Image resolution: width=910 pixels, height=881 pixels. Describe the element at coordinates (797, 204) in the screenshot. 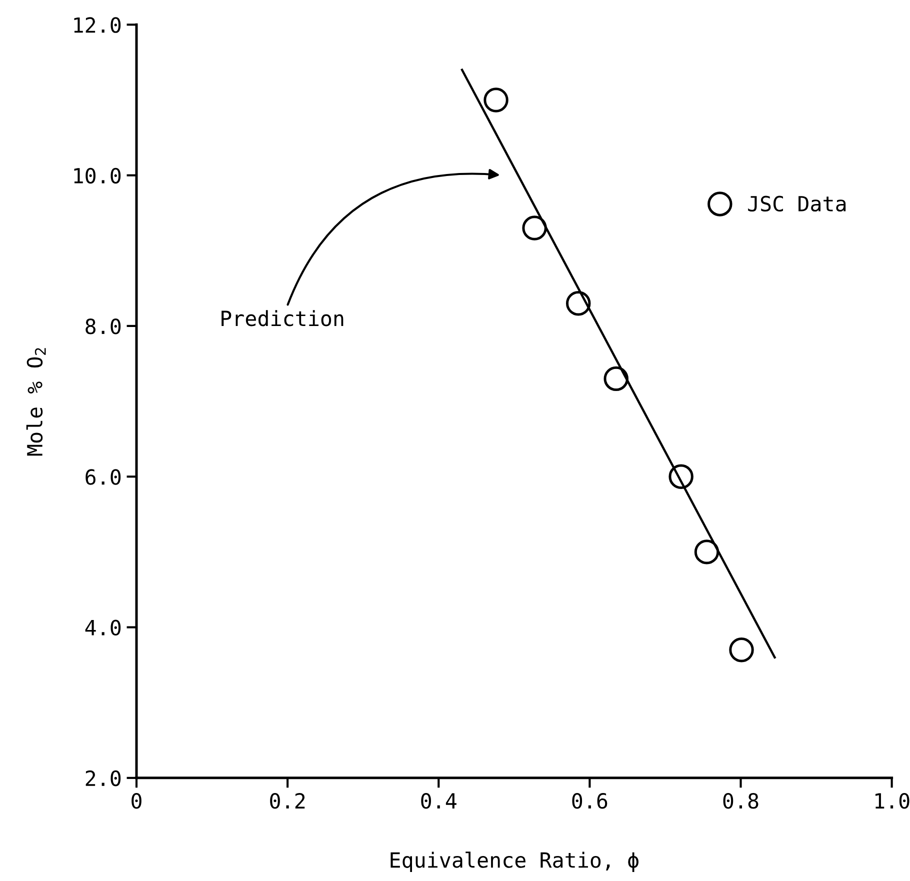

I see `legend-label: JSC Data` at that location.